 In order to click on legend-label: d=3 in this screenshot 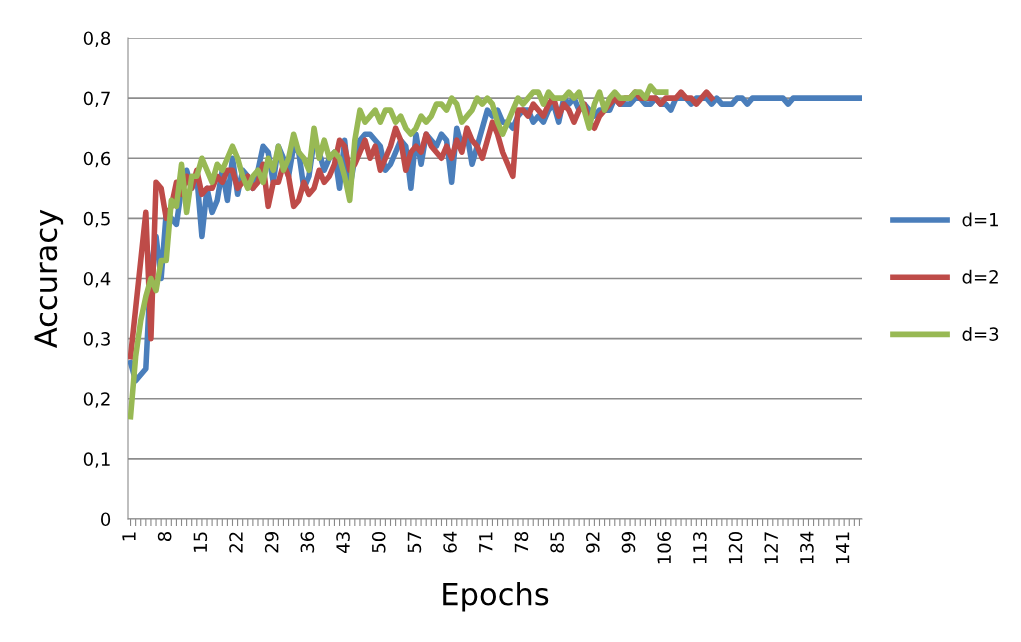, I will do `click(980, 333)`.